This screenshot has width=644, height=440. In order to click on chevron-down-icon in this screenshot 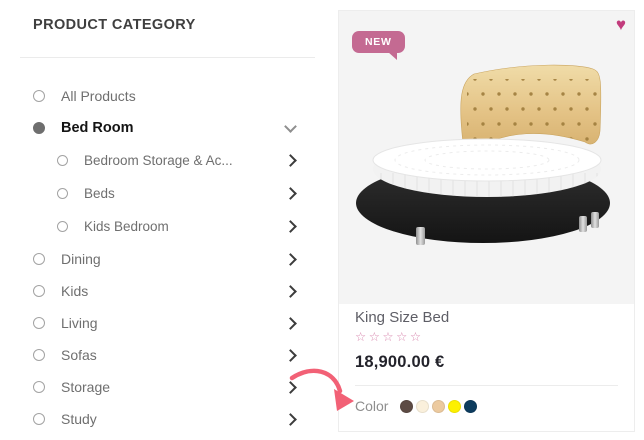, I will do `click(290, 126)`.